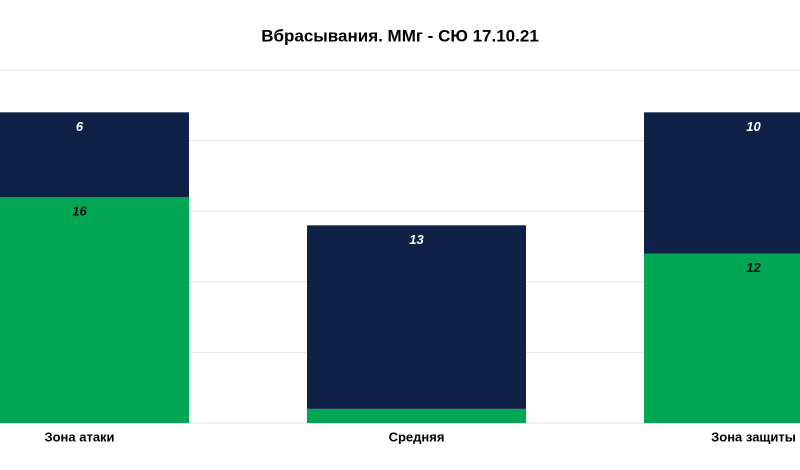 The width and height of the screenshot is (800, 470). I want to click on data-label: 6, so click(80, 126).